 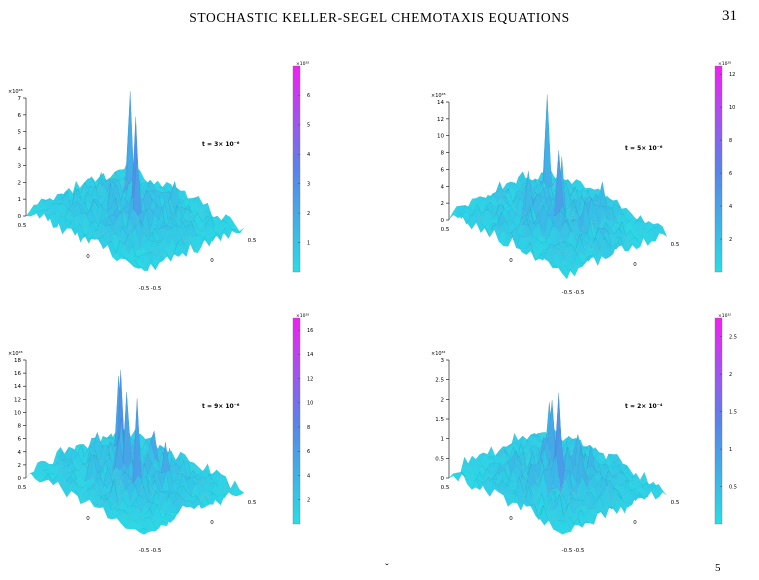 What do you see at coordinates (308, 476) in the screenshot?
I see `colorbar-tick-label: 4` at bounding box center [308, 476].